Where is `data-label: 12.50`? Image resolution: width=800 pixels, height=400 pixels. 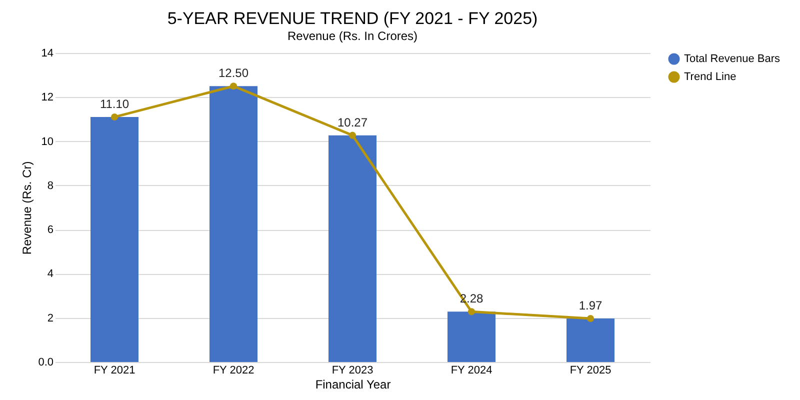 data-label: 12.50 is located at coordinates (233, 73).